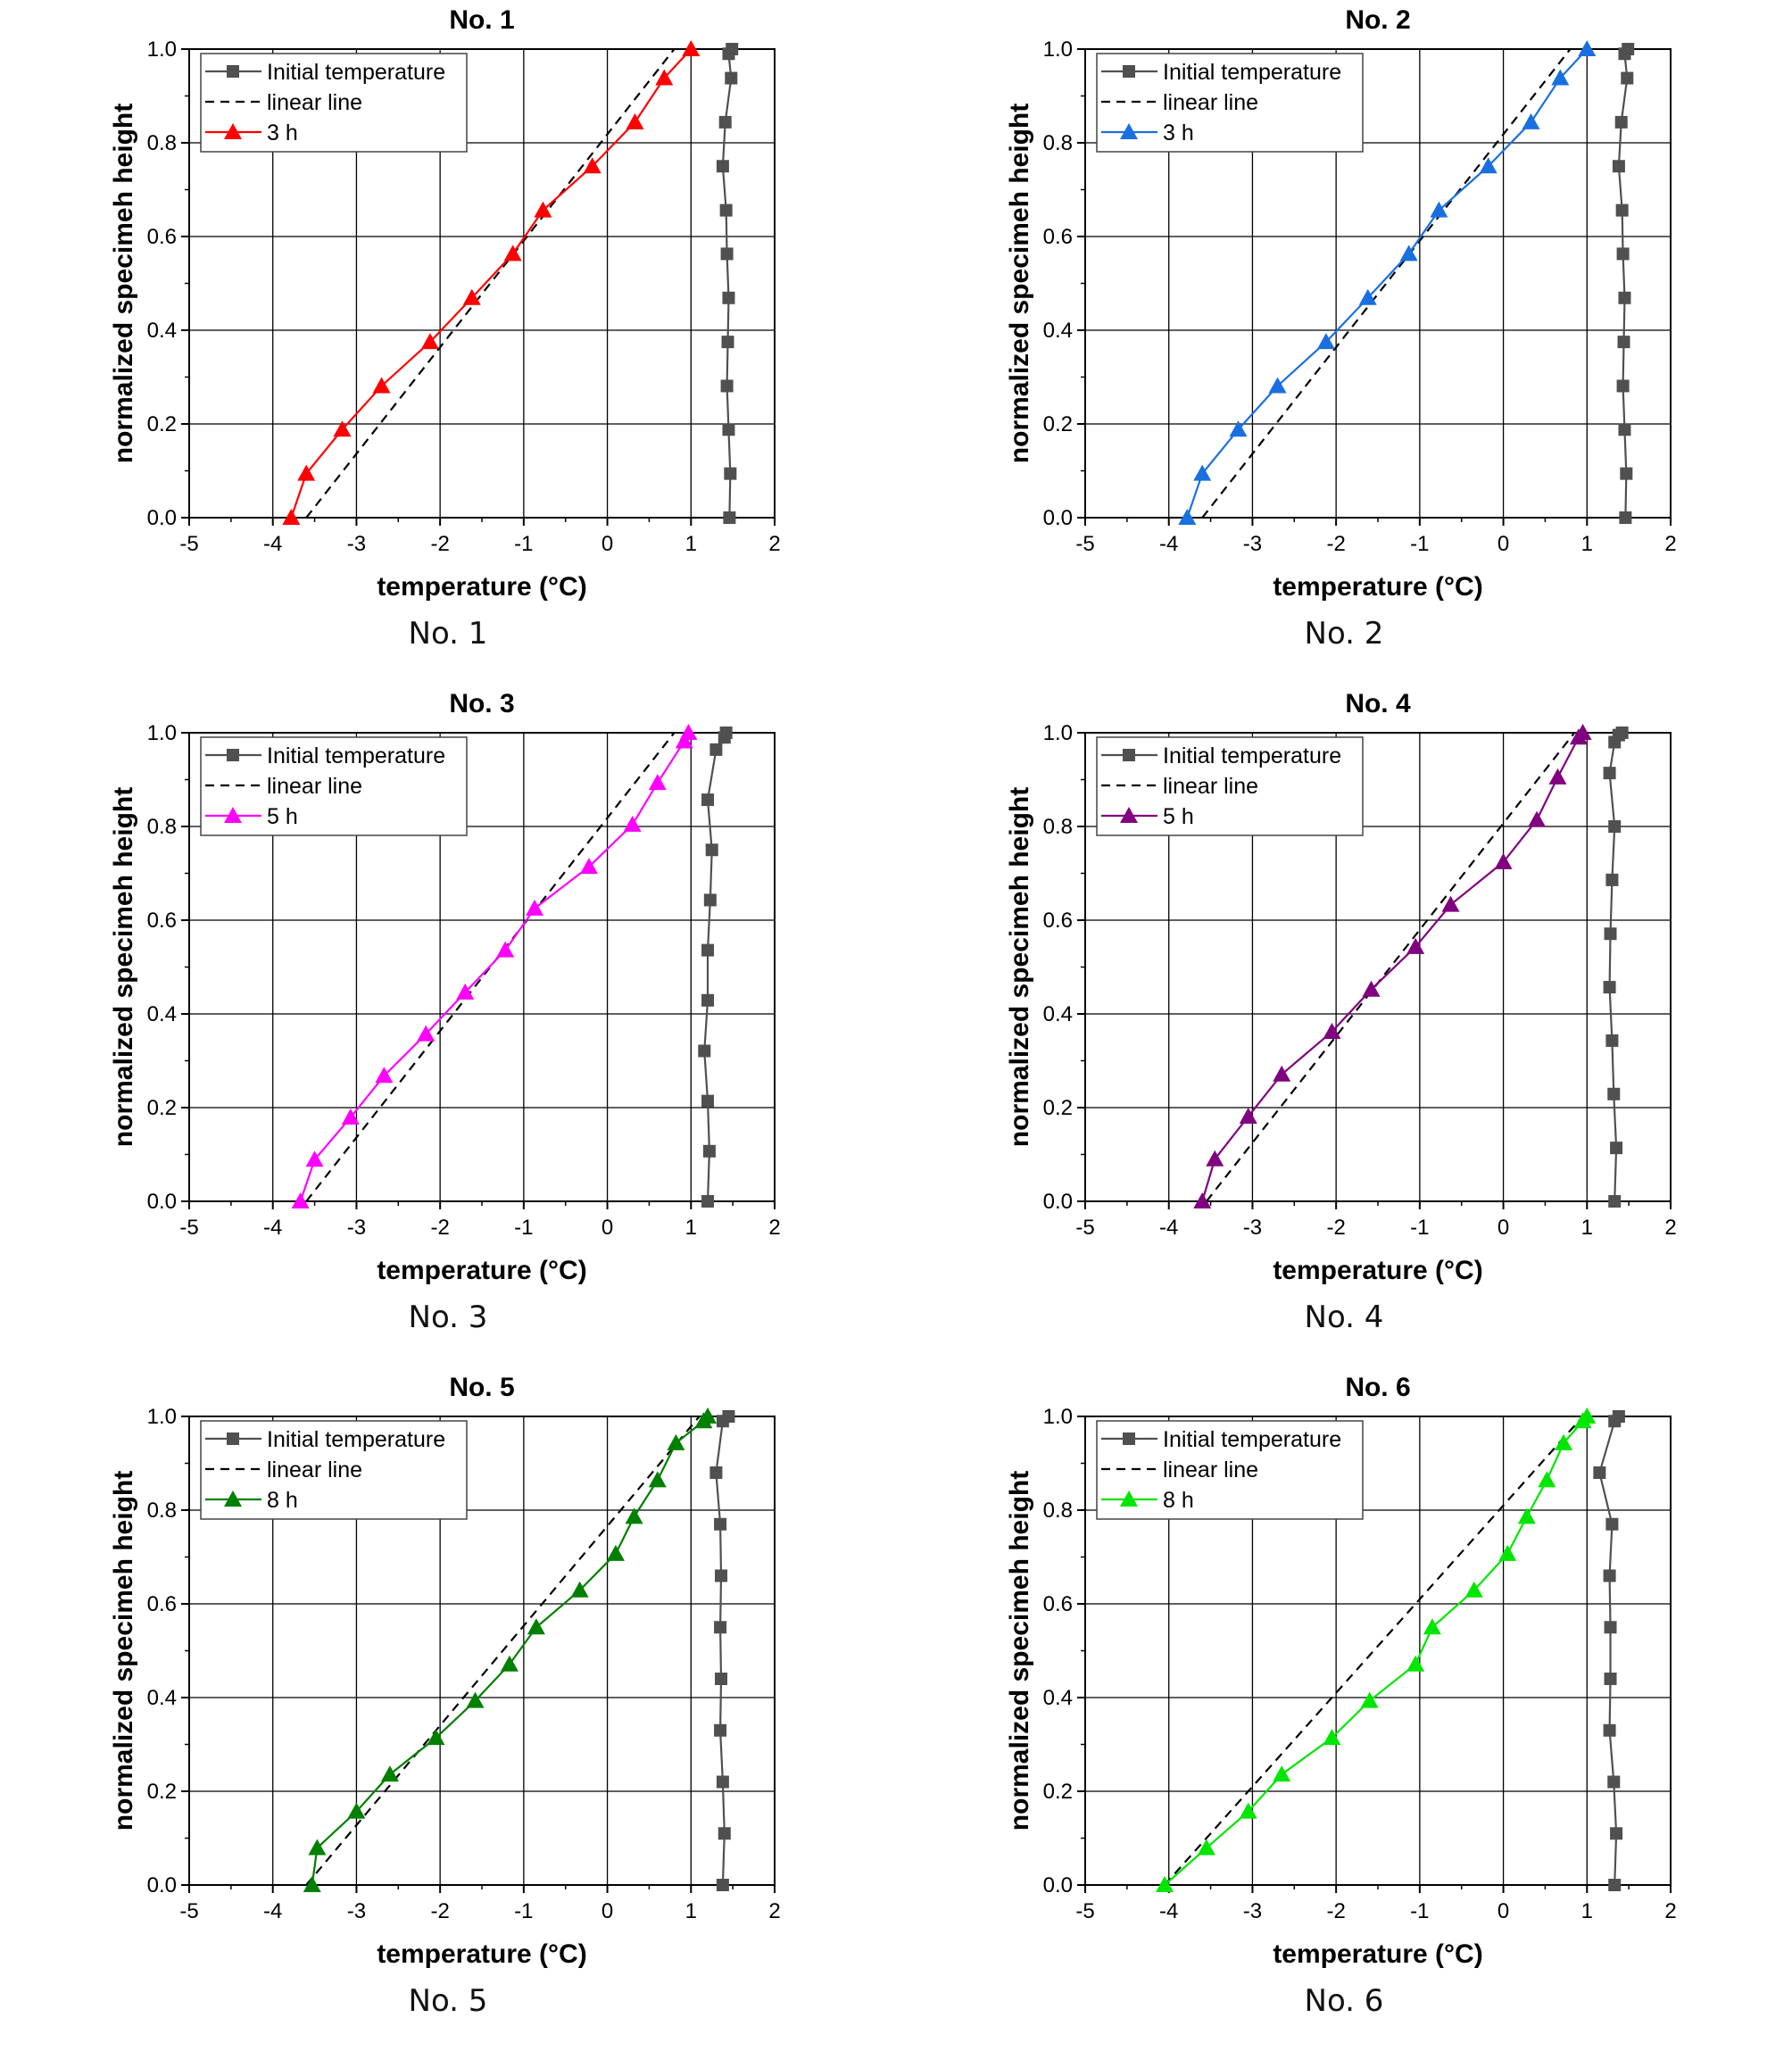 This screenshot has height=2051, width=1792. Describe the element at coordinates (1210, 1469) in the screenshot. I see `legend-label: linear line` at that location.